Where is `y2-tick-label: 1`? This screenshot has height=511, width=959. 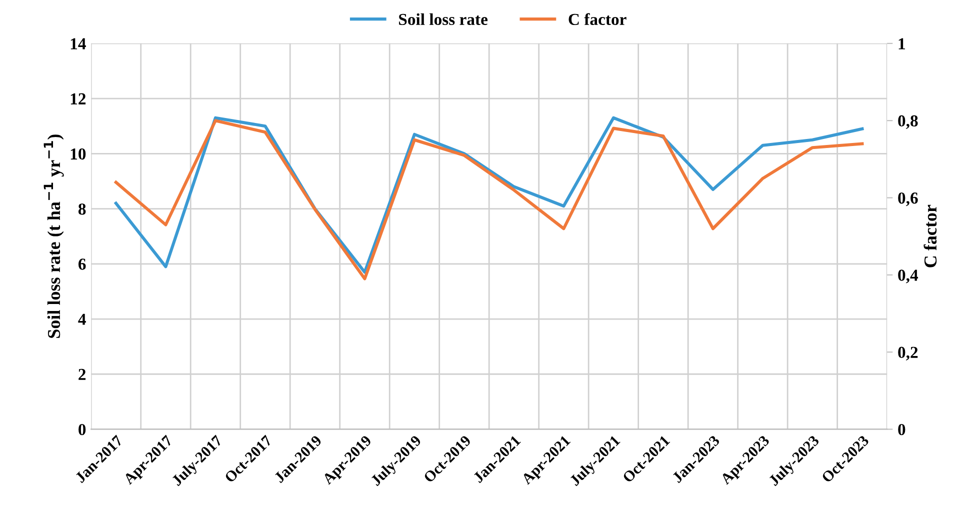 y2-tick-label: 1 is located at coordinates (901, 44).